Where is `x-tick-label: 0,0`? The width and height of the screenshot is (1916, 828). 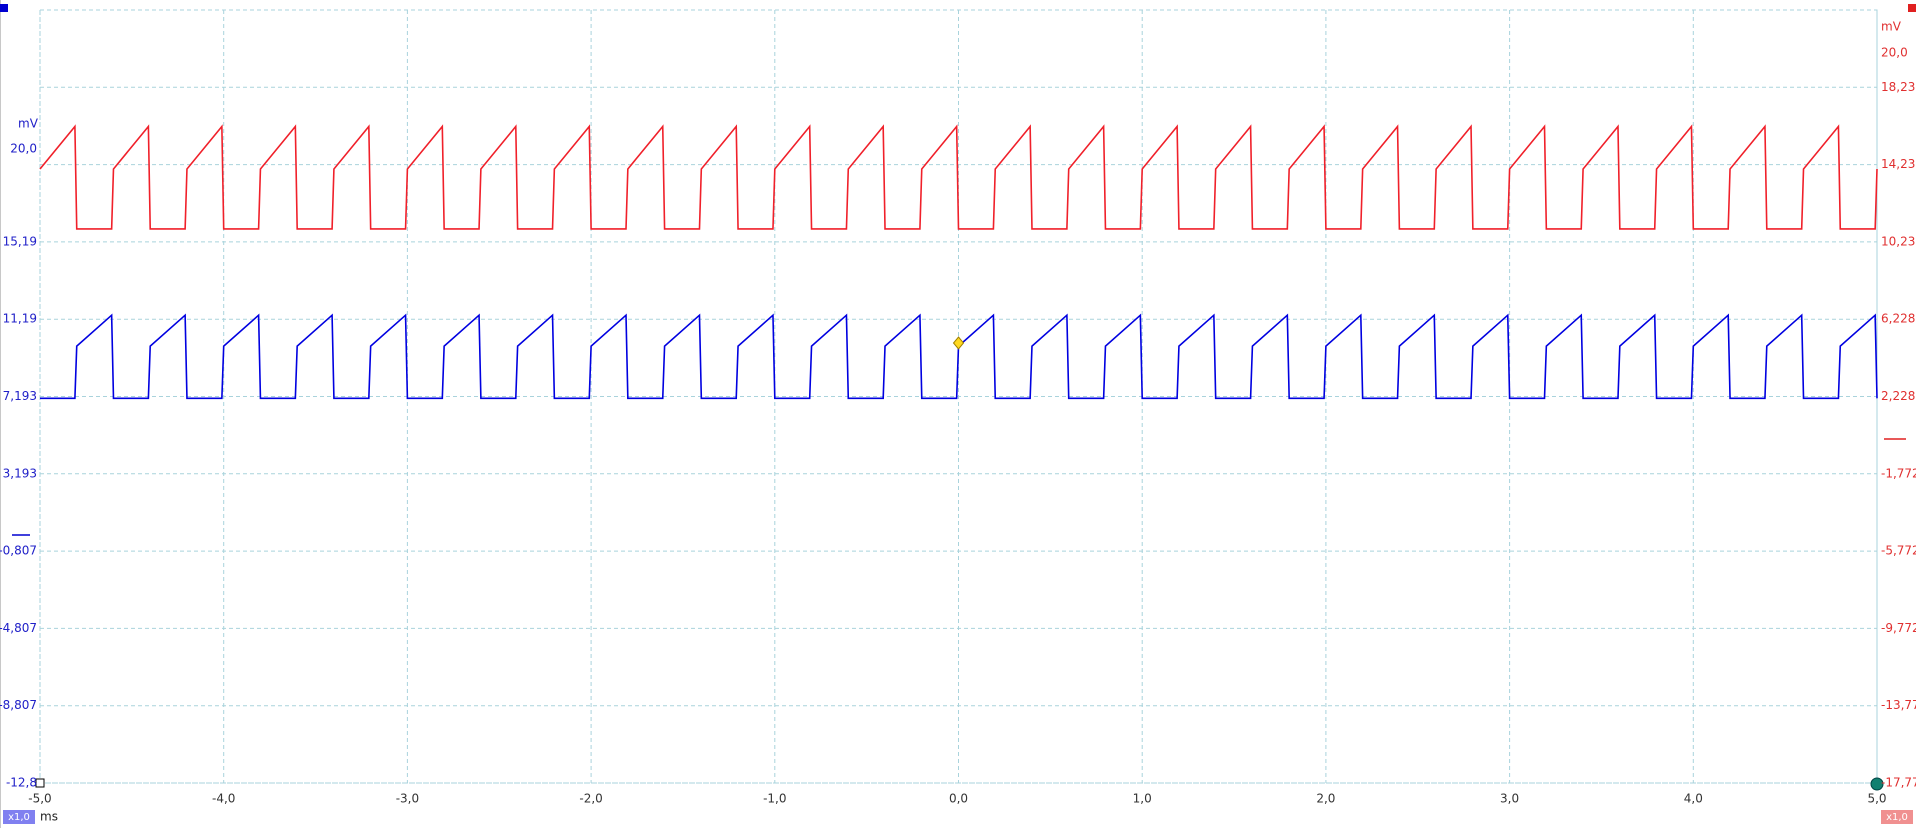 x-tick-label: 0,0 is located at coordinates (958, 799).